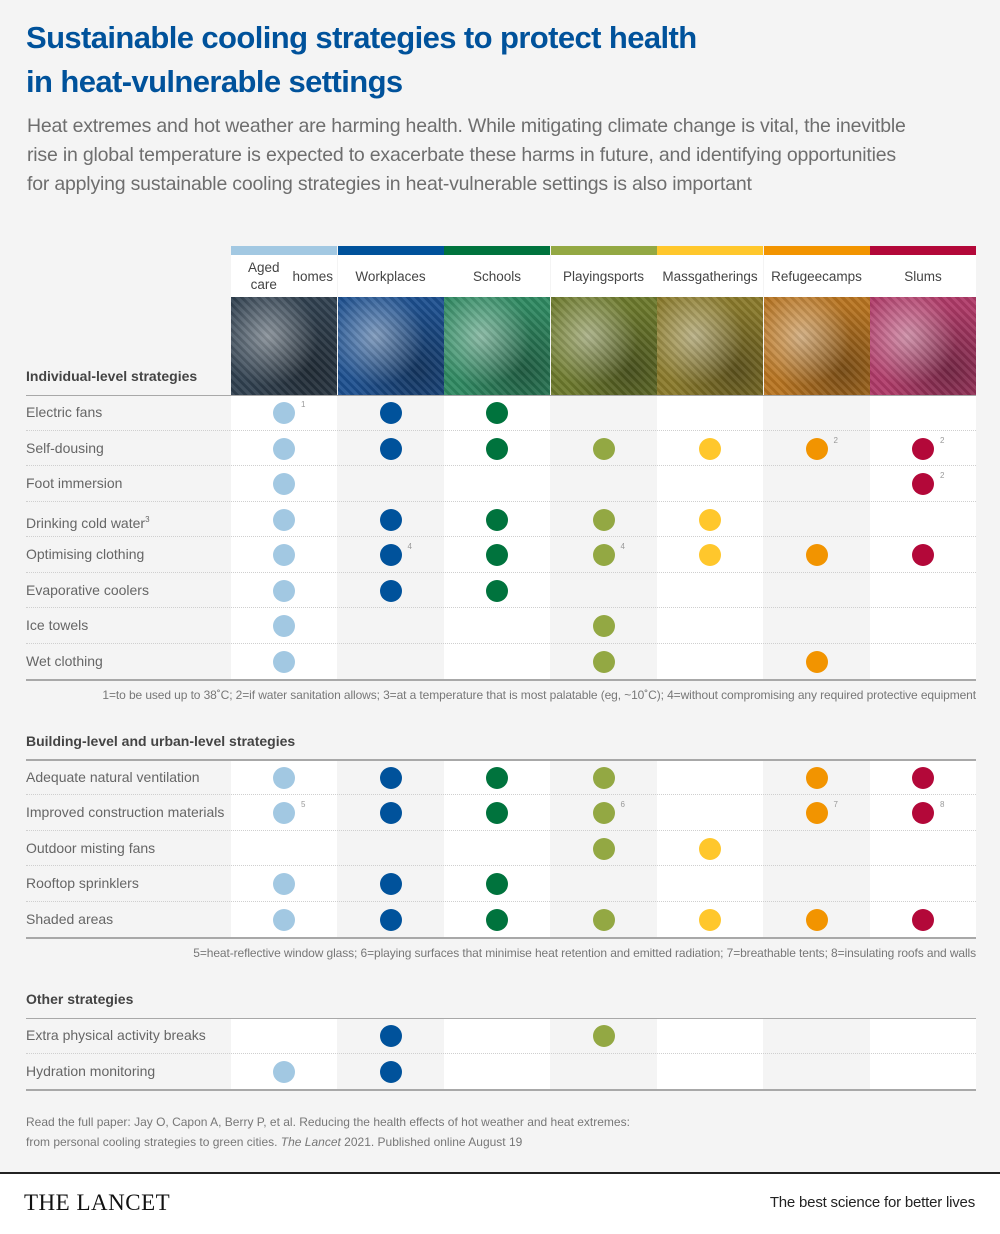 The image size is (1000, 1234). Describe the element at coordinates (501, 938) in the screenshot. I see `section-bottom-rule` at that location.